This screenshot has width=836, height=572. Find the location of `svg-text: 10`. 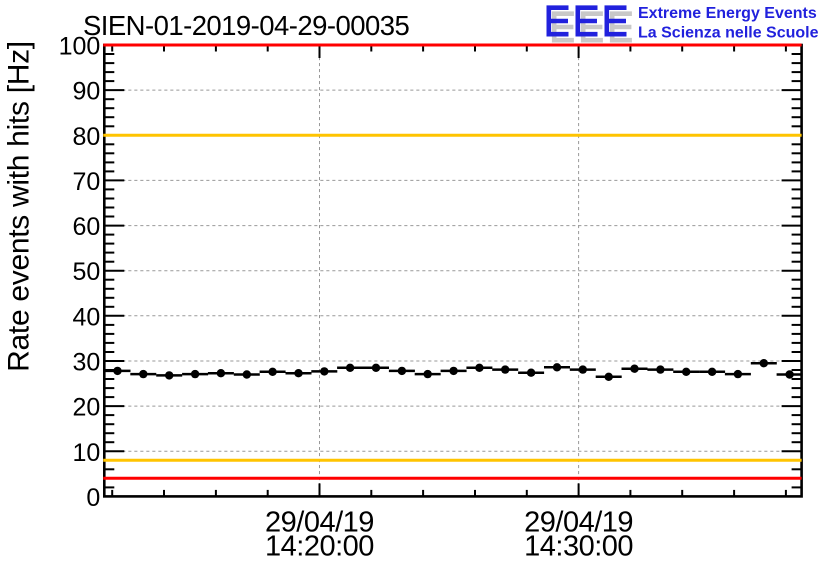

svg-text: 10 is located at coordinates (86, 453).